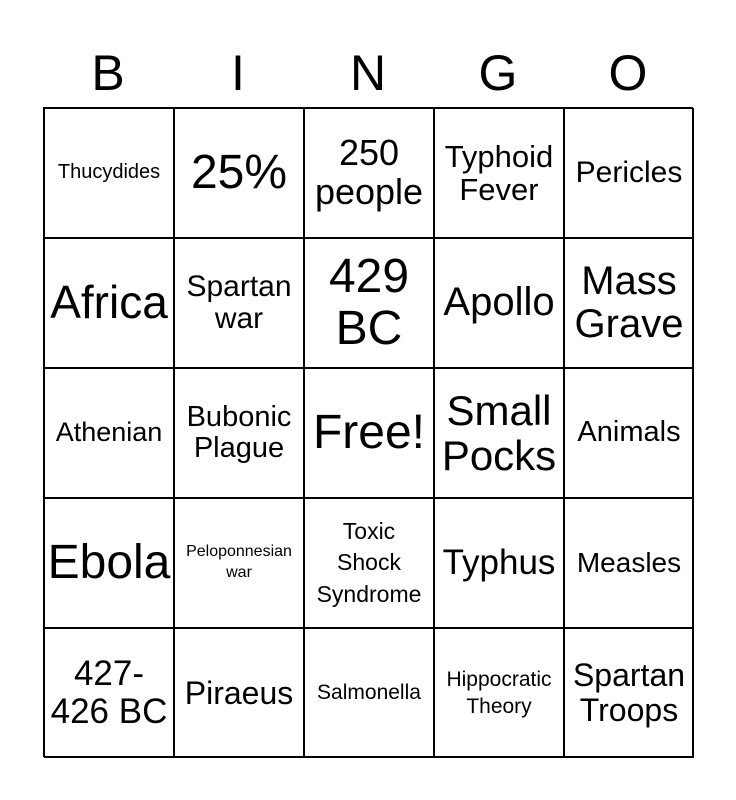  I want to click on header-letter-i: I, so click(238, 73).